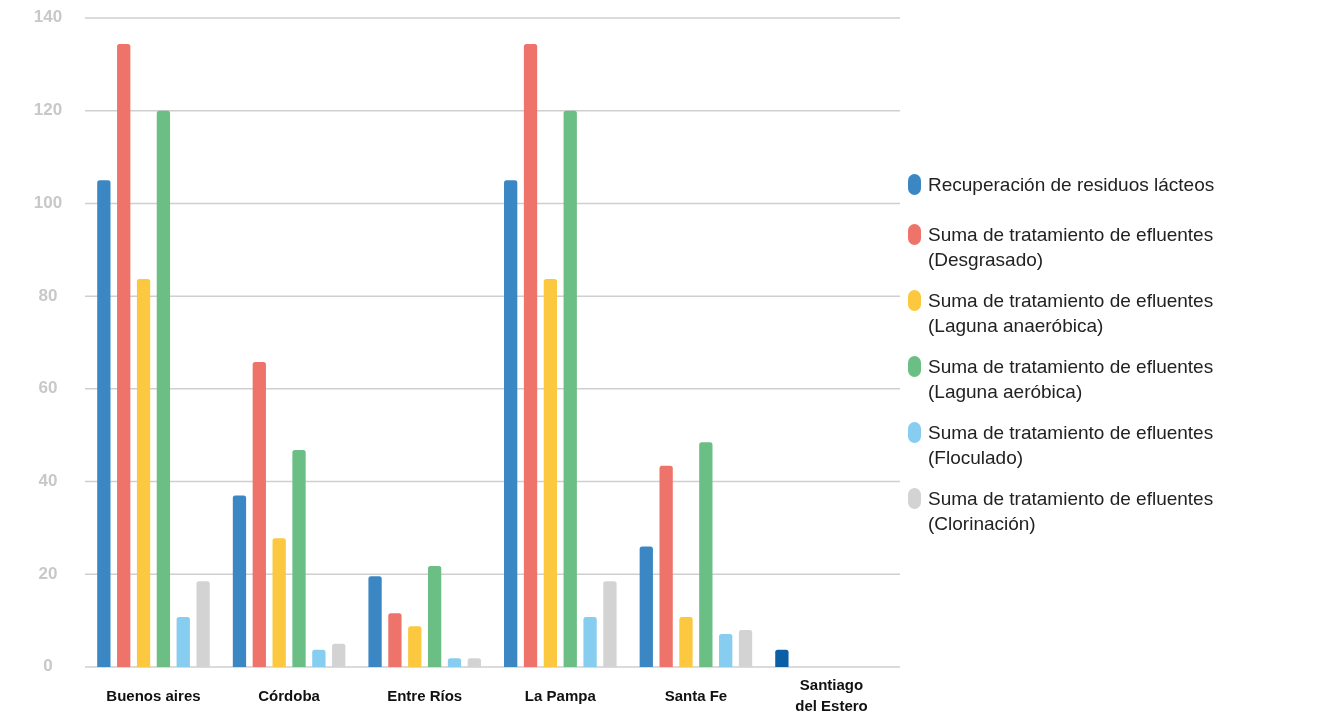 This screenshot has height=715, width=1328. Describe the element at coordinates (425, 695) in the screenshot. I see `x-tick-label: Entre Ríos` at that location.